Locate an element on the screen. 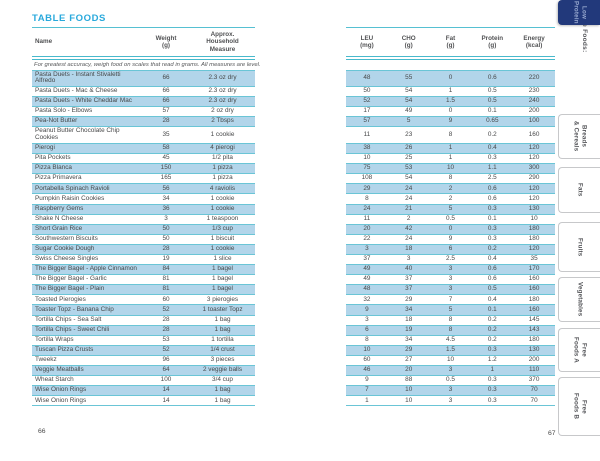  side-tab-vegetables: Vegetables is located at coordinates (579, 299).